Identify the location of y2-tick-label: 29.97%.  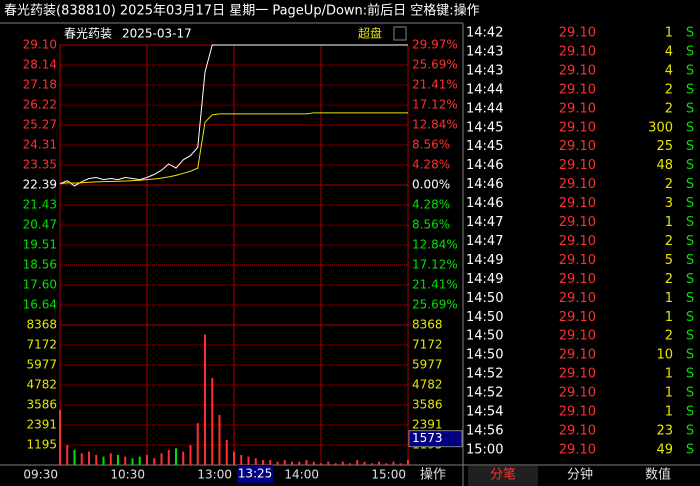
(435, 45).